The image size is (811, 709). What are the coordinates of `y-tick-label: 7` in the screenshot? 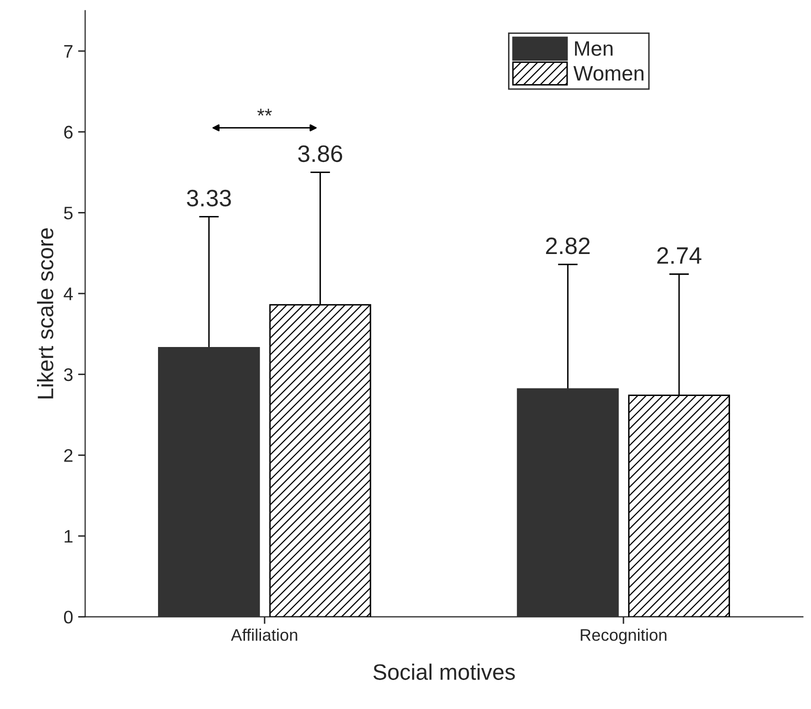 It's located at (68, 51).